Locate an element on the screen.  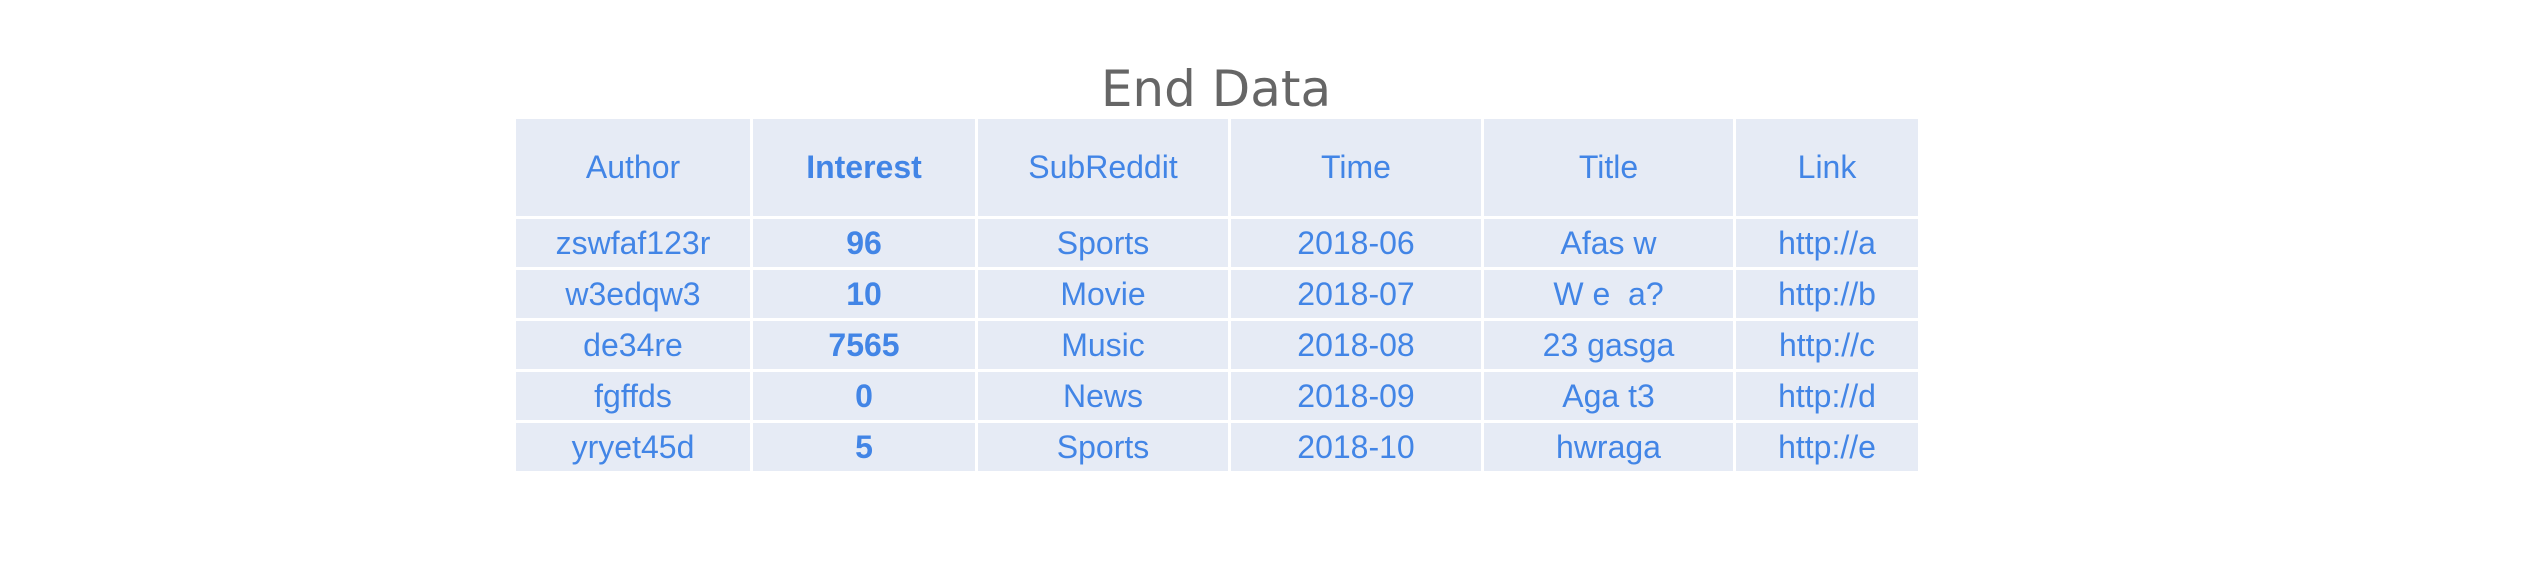
link-cell: http://d is located at coordinates (1827, 397).